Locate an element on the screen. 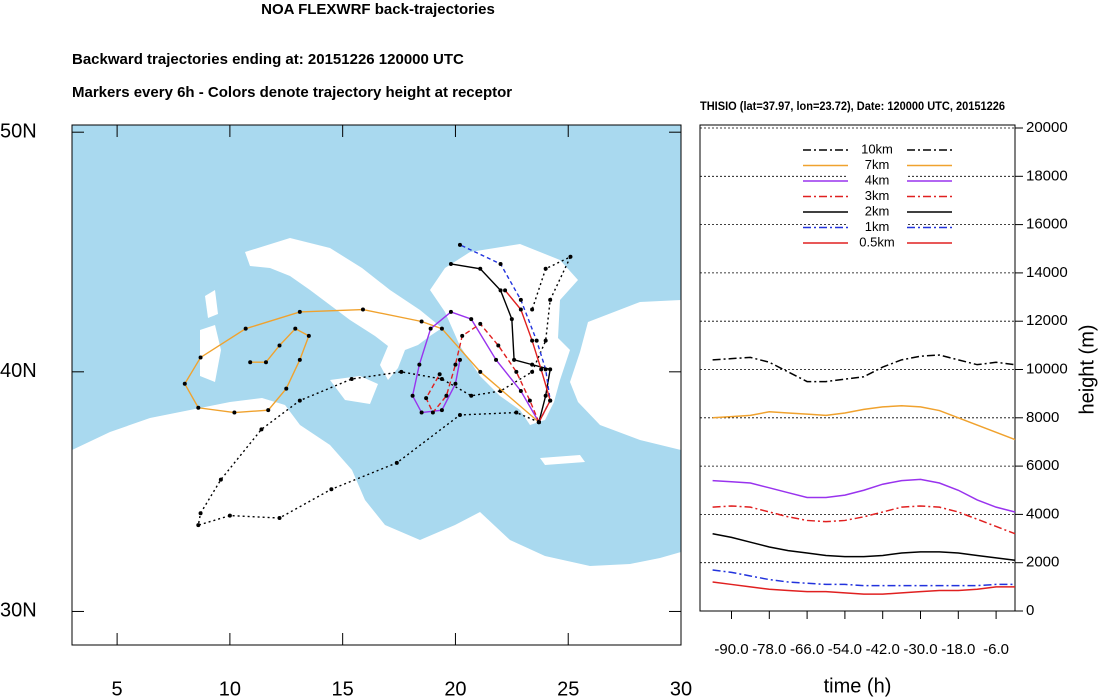  trajectory-line is located at coordinates (527, 356).